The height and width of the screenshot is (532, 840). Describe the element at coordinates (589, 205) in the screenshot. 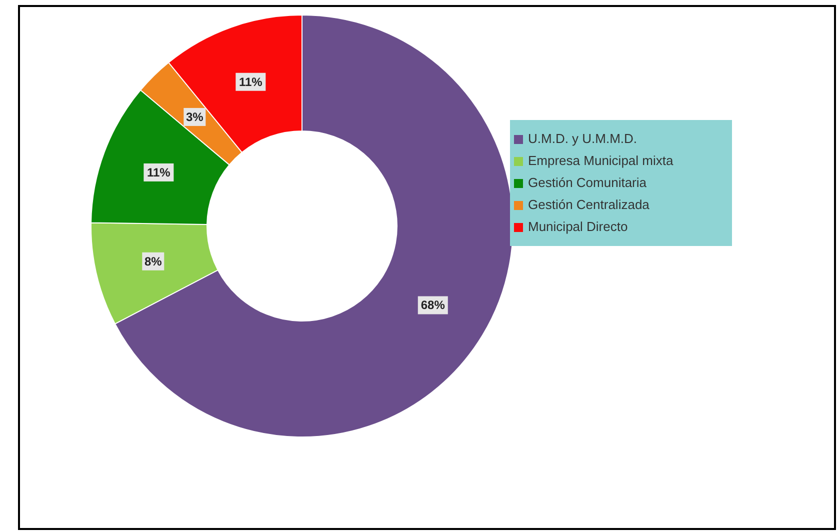

I see `legend-label: Gestión Centralizada` at that location.